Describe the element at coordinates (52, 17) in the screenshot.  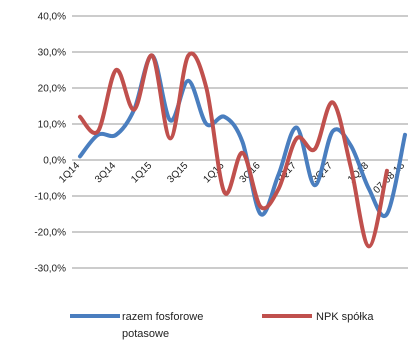
I see `y-tick-label: 40,0%` at that location.